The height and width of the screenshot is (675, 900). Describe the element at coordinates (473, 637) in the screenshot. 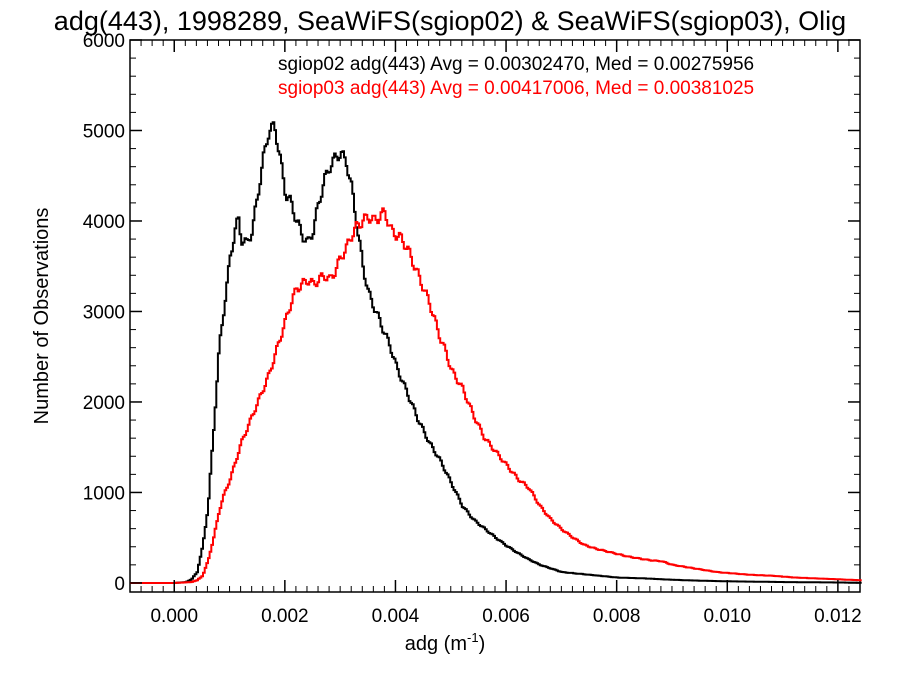

I see `x-axis-label-exponent: -1` at that location.